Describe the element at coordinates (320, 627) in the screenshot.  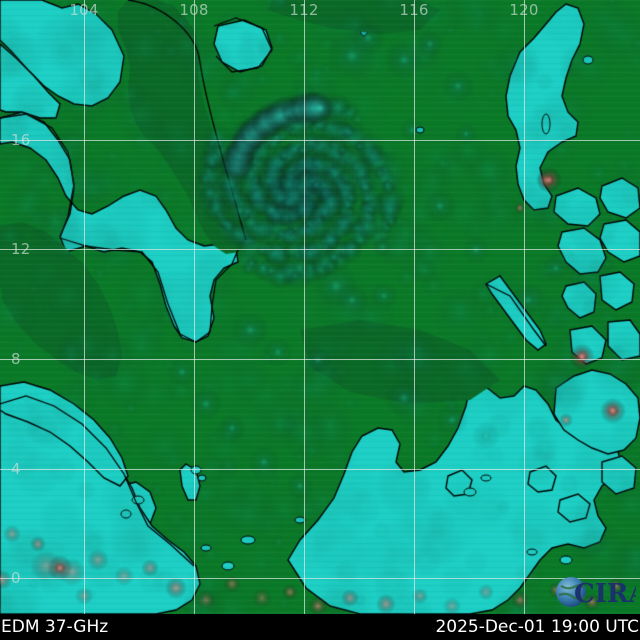
I see `info-bar: EDM 37-GHz 2025-Dec-01 19:00 UTC` at that location.